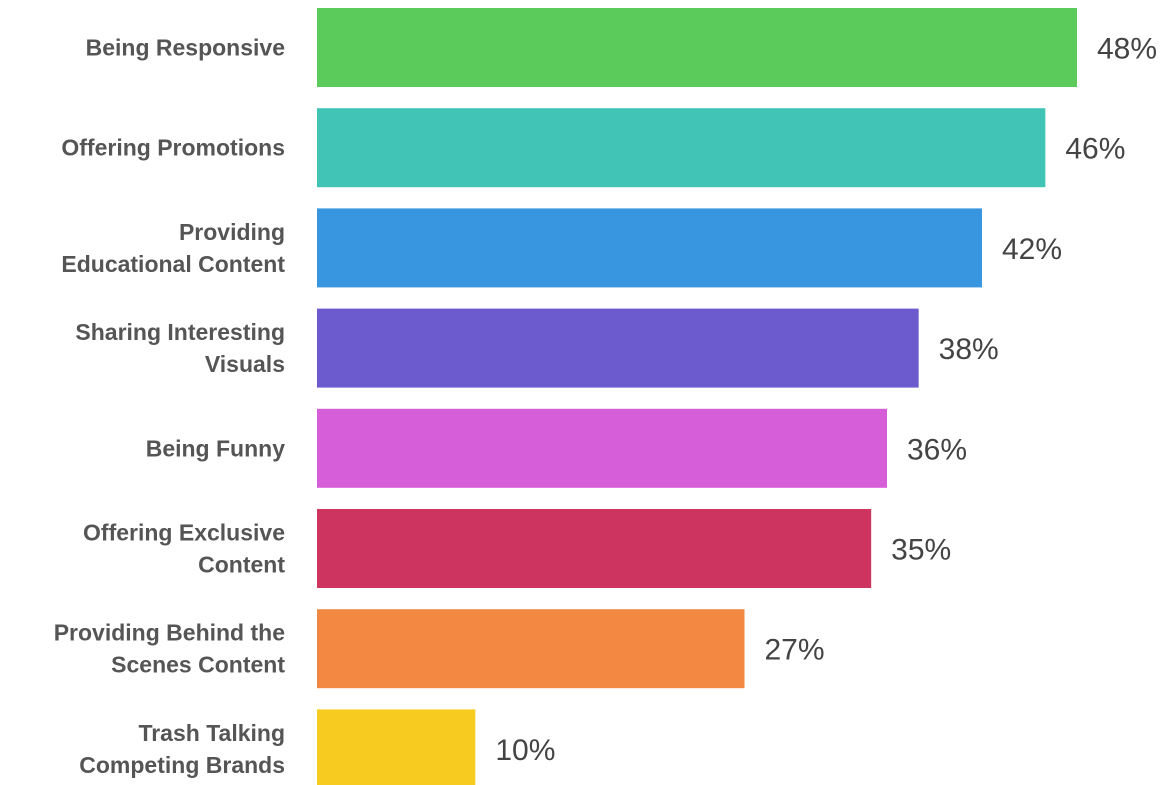 The width and height of the screenshot is (1171, 785). Describe the element at coordinates (170, 649) in the screenshot. I see `category-label-providing-behind-the-scenes-content: Providing Behind the Scenes Content` at that location.